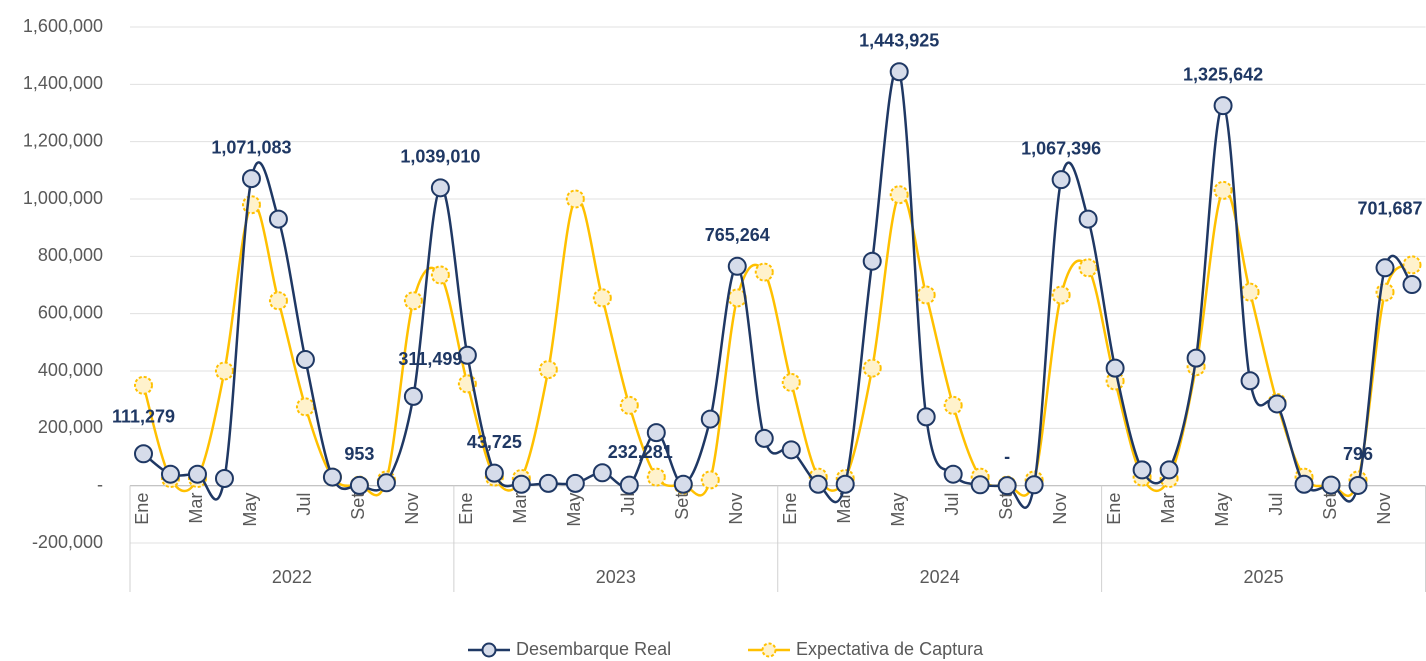  What do you see at coordinates (1358, 454) in the screenshot?
I see `data-label: 796` at bounding box center [1358, 454].